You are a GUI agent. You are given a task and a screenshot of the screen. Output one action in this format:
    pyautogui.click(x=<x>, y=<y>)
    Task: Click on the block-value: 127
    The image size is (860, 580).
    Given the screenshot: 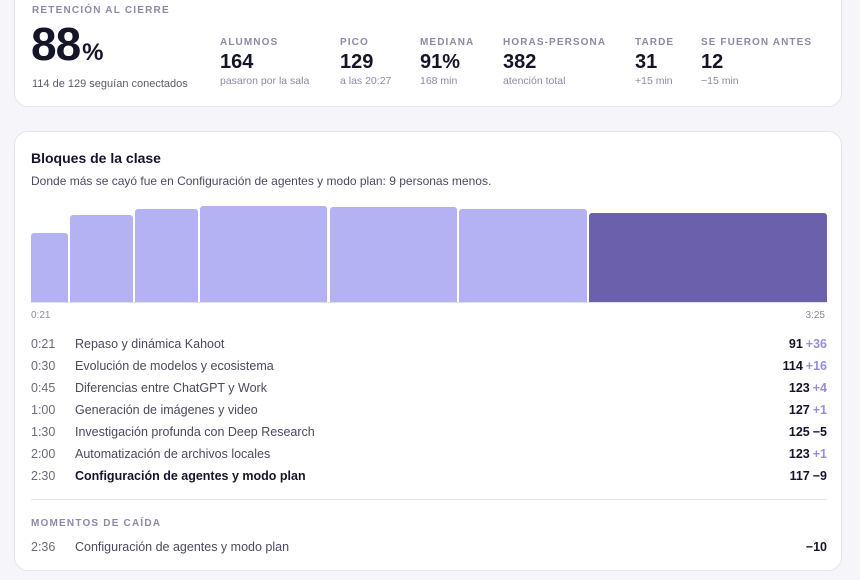 What is the action you would take?
    pyautogui.click(x=799, y=410)
    